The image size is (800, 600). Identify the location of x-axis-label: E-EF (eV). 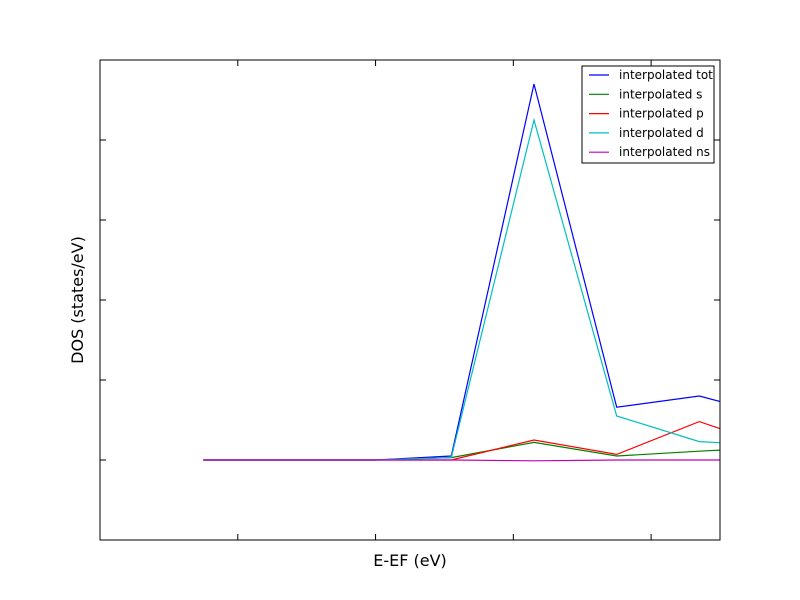
(410, 560).